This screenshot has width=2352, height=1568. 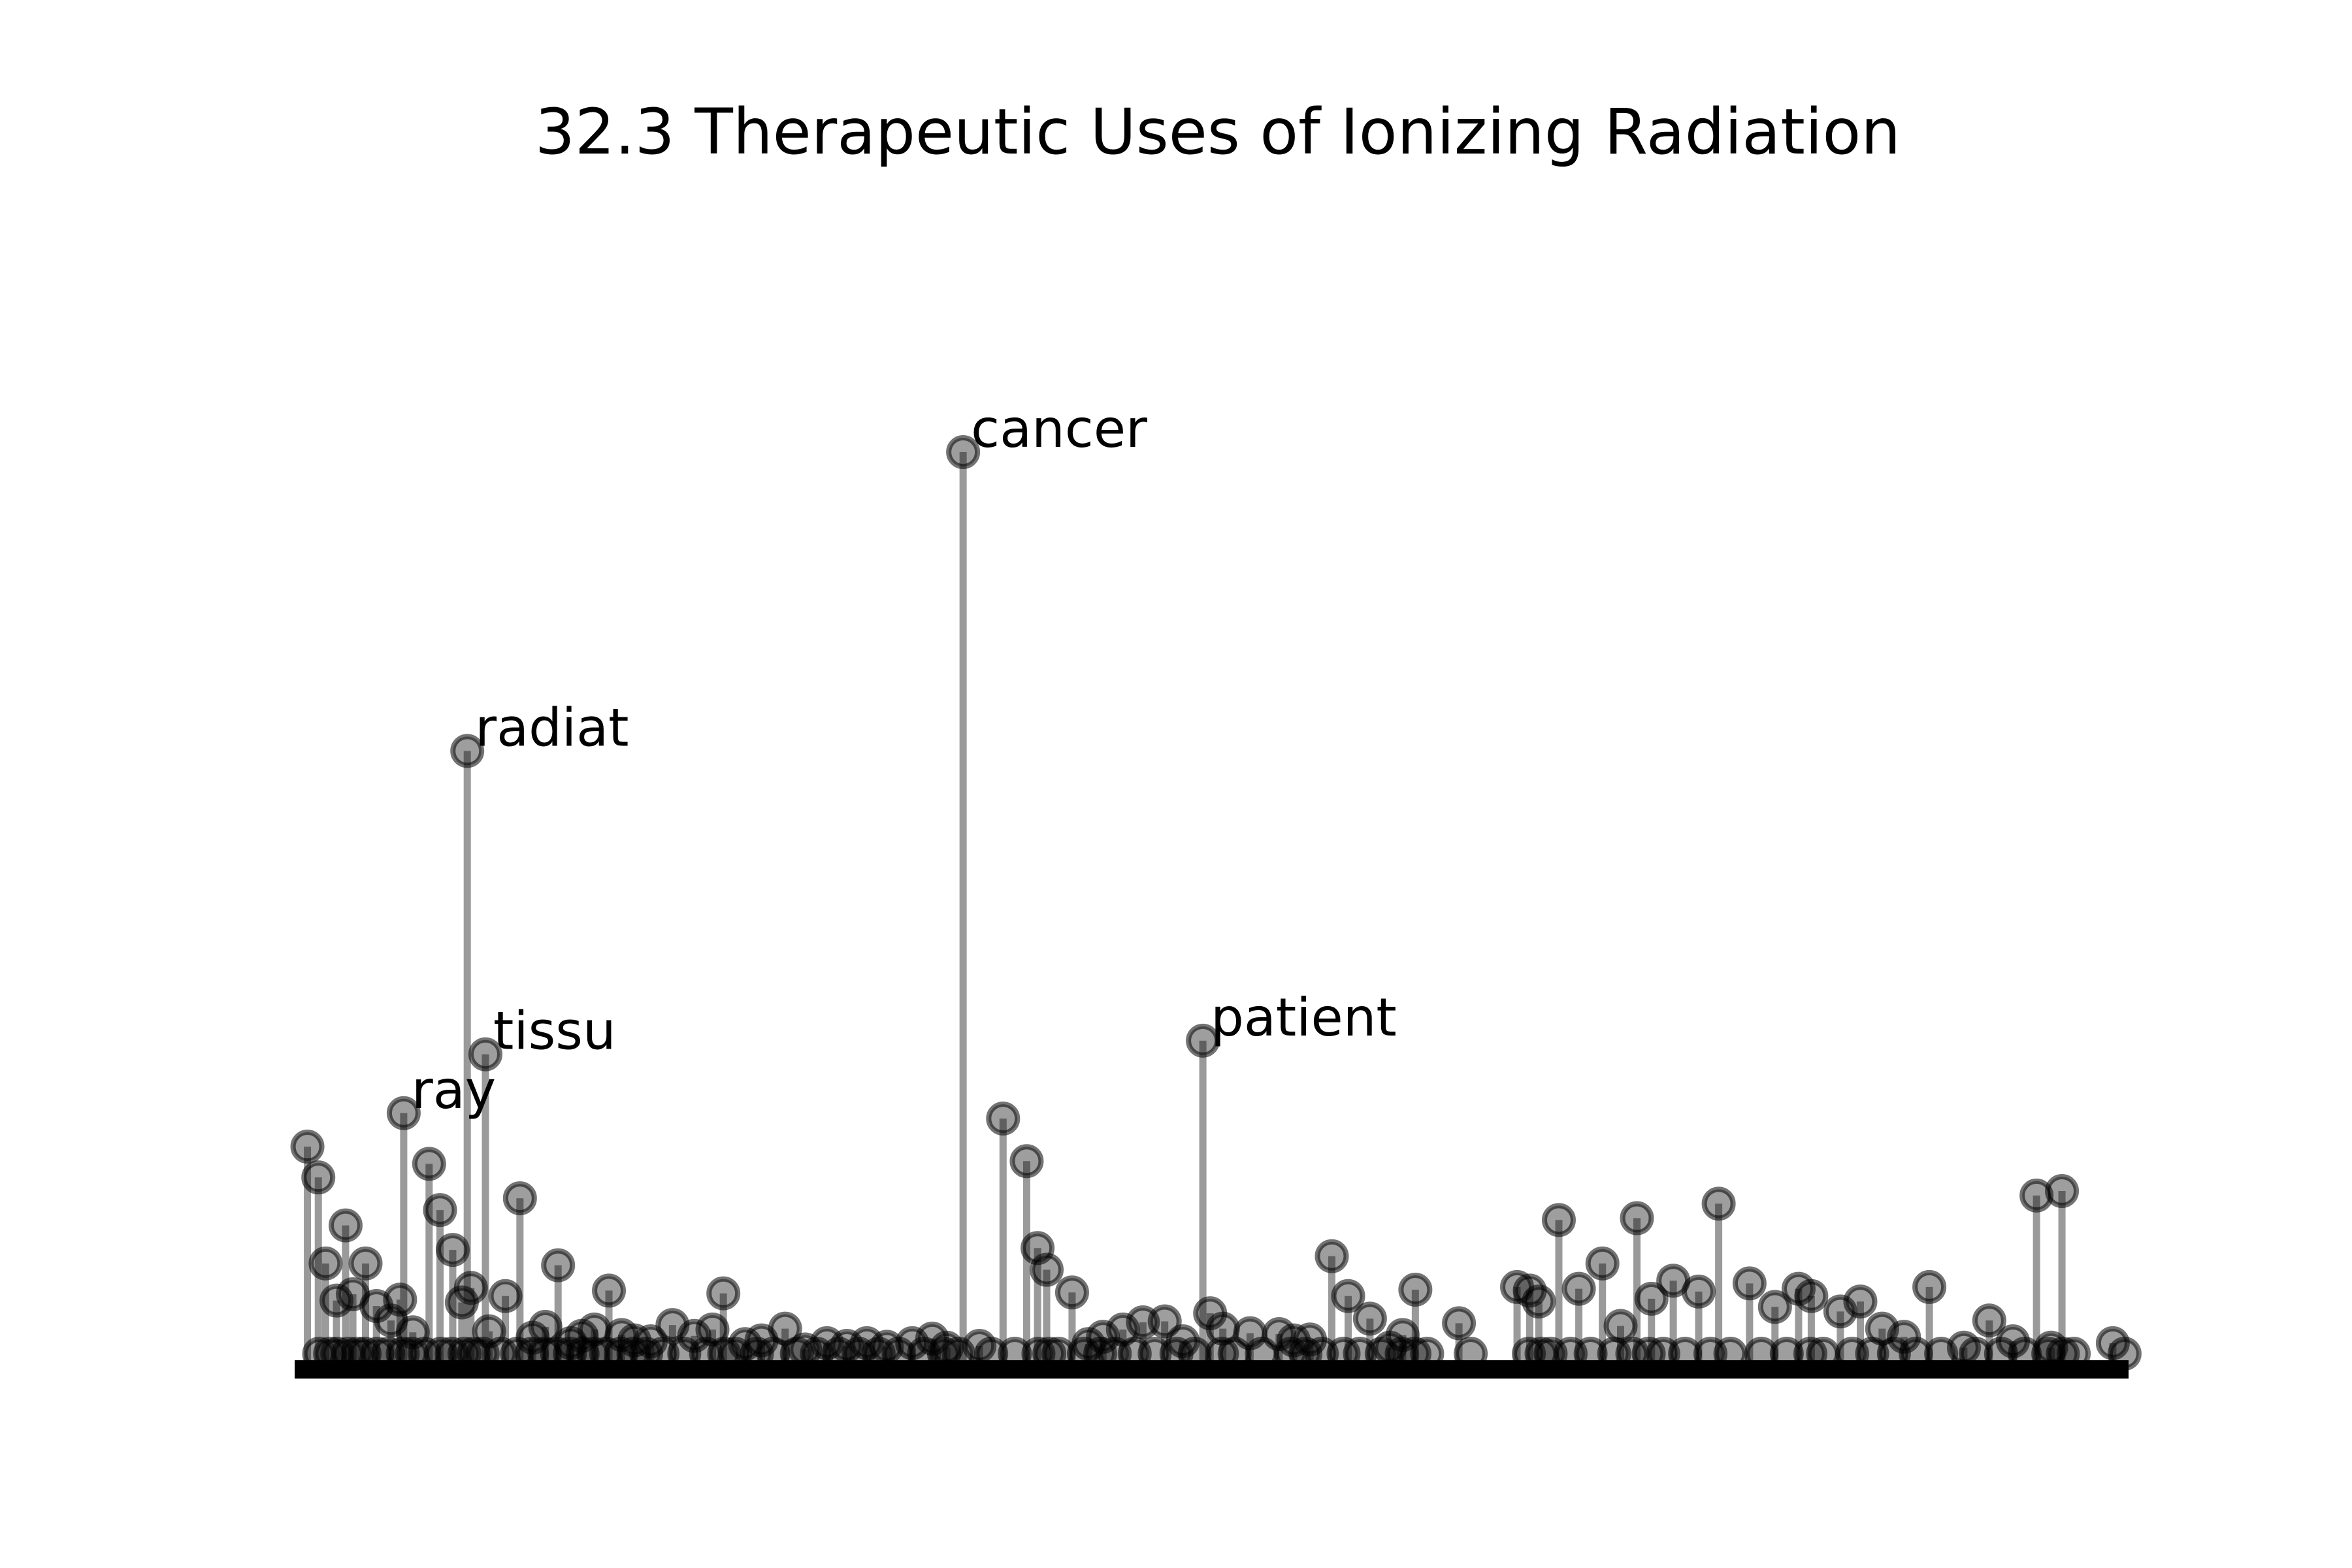 What do you see at coordinates (1059, 429) in the screenshot?
I see `label-cancer: cancer` at bounding box center [1059, 429].